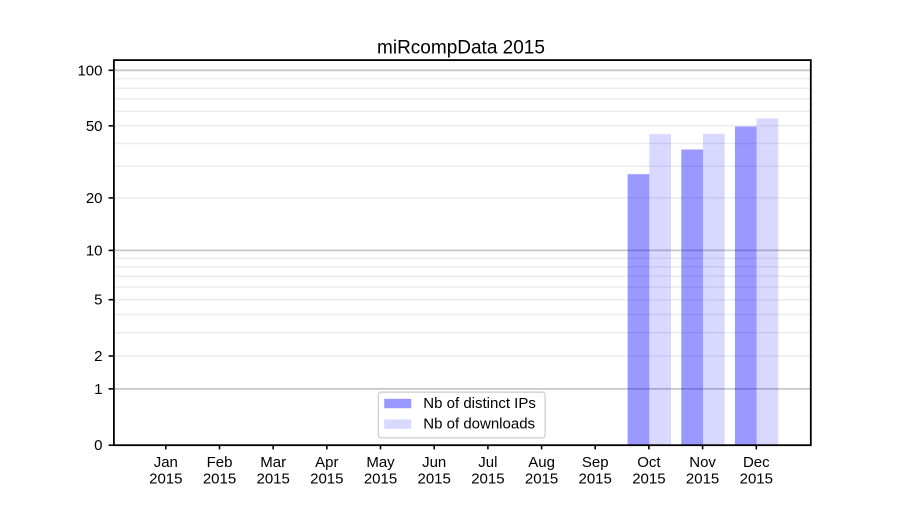 The width and height of the screenshot is (900, 505). What do you see at coordinates (479, 424) in the screenshot?
I see `svg-text: Nb of downloads` at bounding box center [479, 424].